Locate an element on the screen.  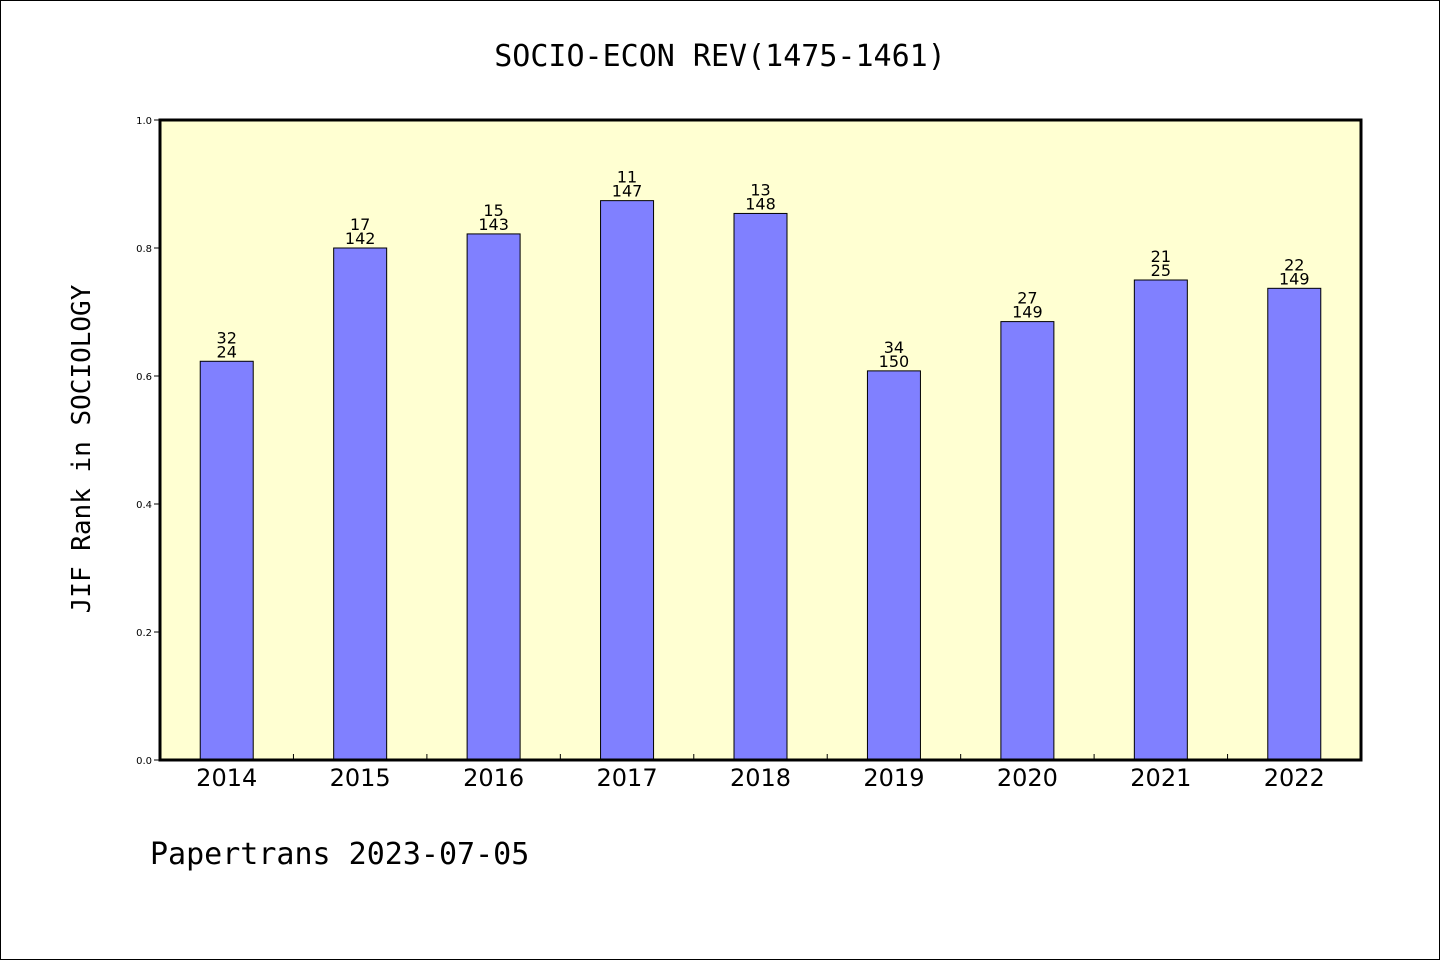
bar-2014 is located at coordinates (226, 560).